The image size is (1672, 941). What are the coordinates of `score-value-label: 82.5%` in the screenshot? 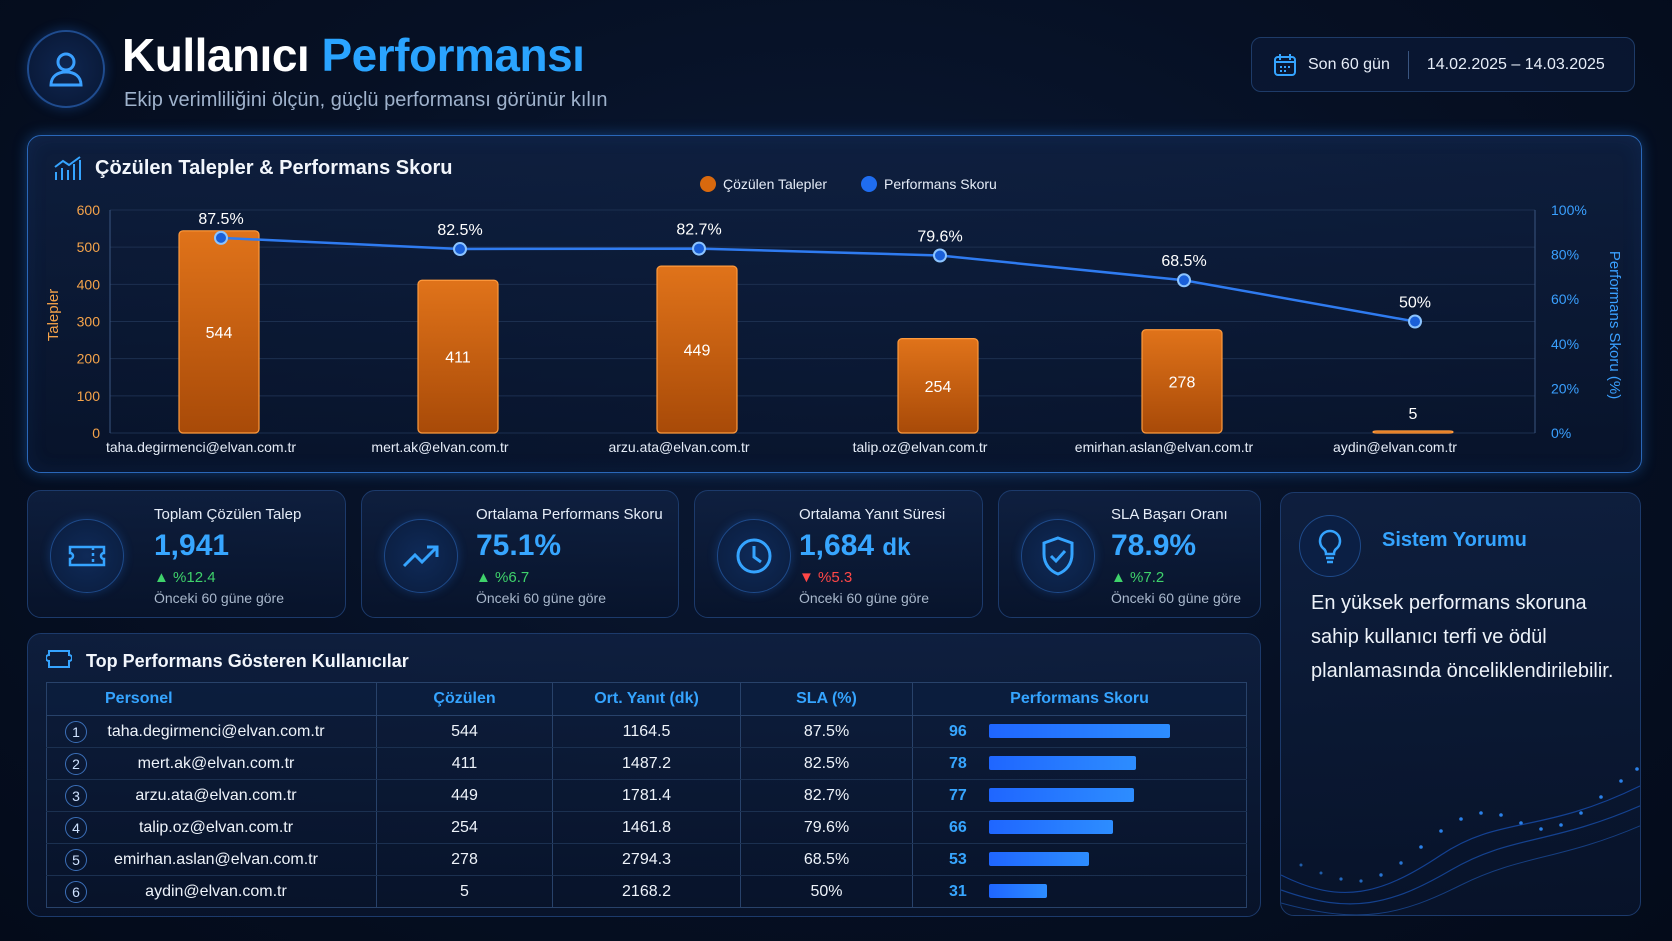 It's located at (459, 230).